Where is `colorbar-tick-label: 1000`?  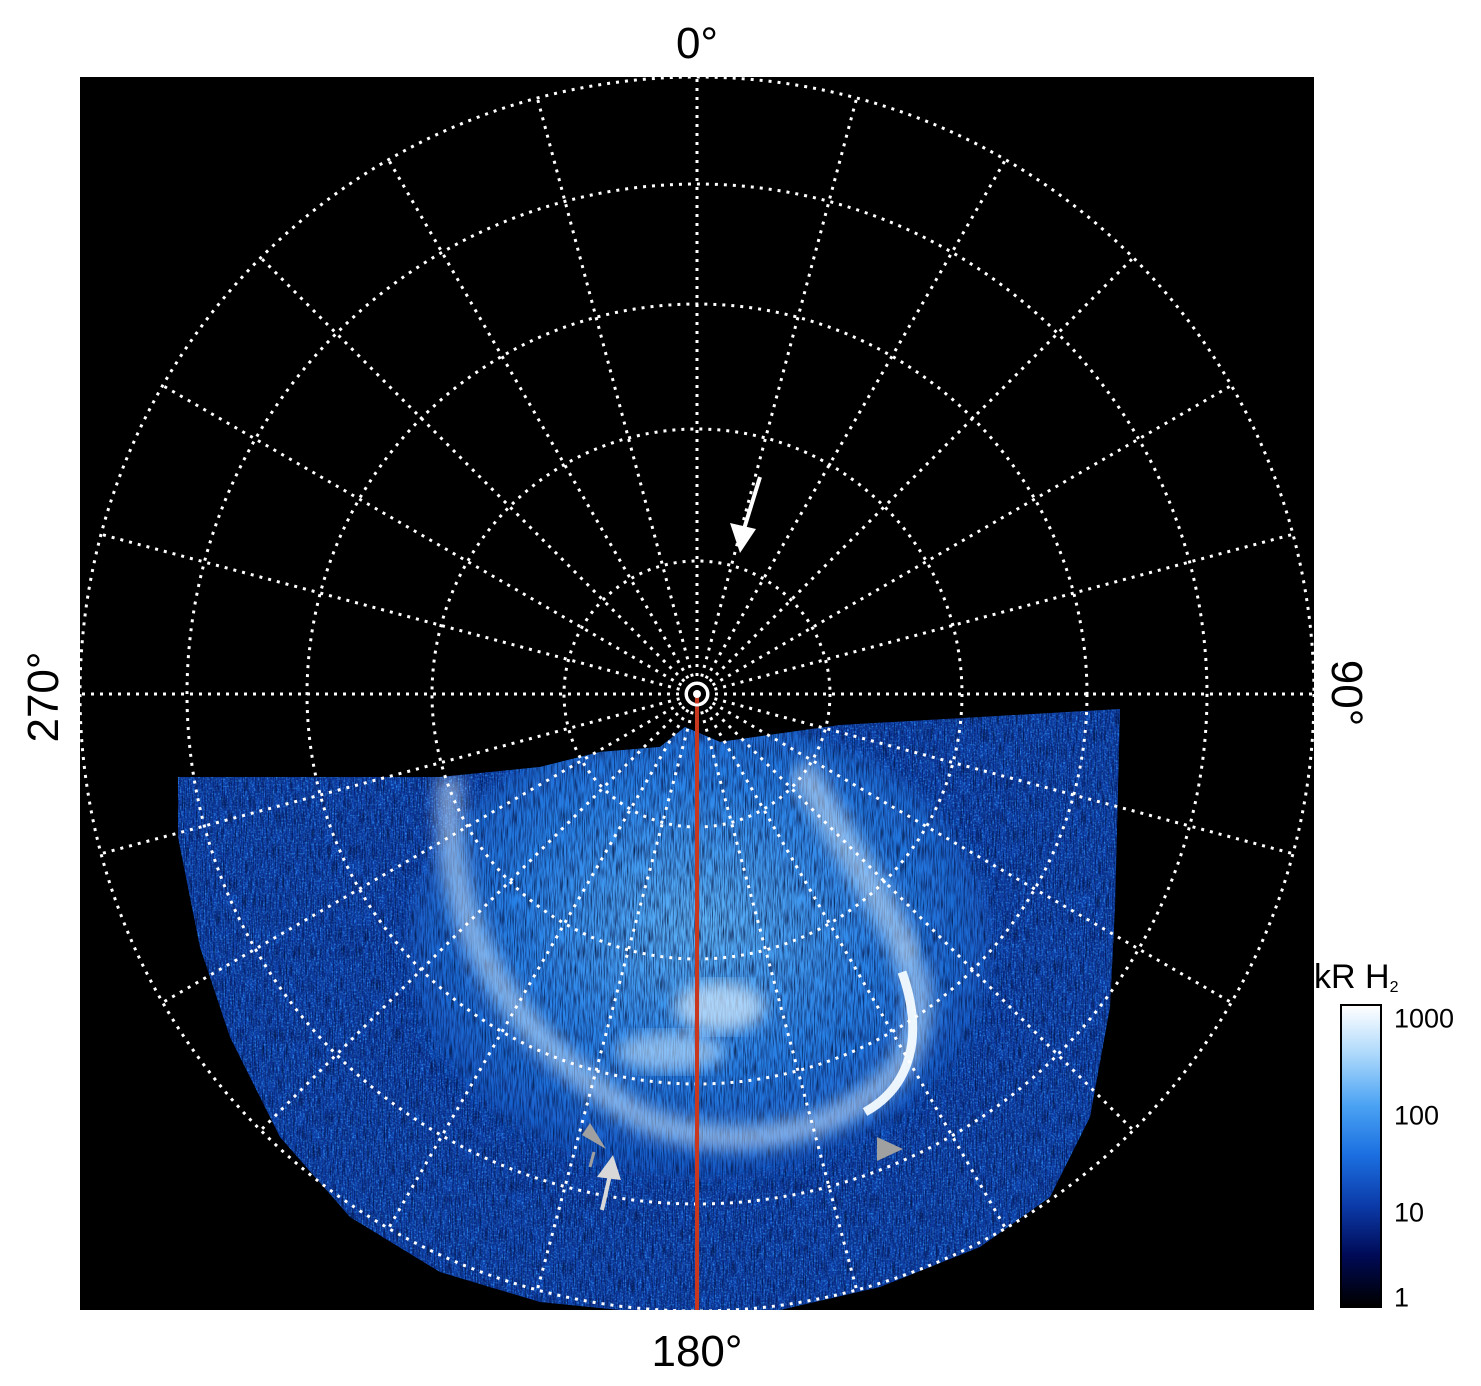 colorbar-tick-label: 1000 is located at coordinates (1424, 1018).